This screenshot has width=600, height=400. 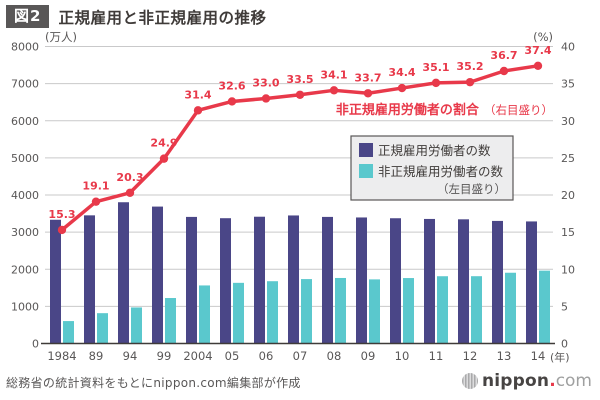 I want to click on left-axis-tick: 7000, so click(x=25, y=84).